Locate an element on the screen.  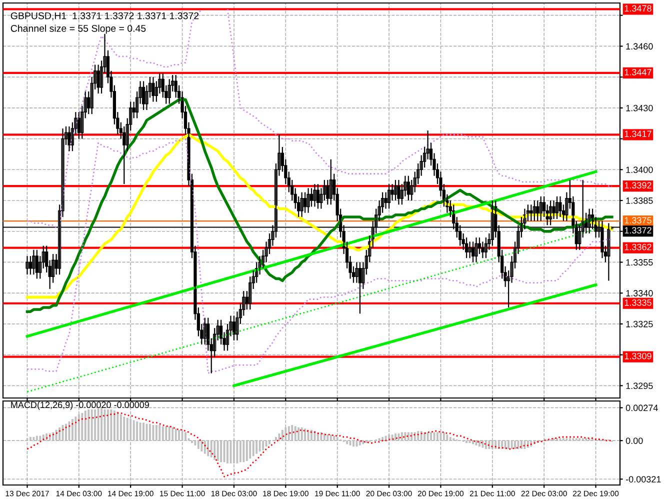
y-tick-label: 1.3325 is located at coordinates (639, 324).